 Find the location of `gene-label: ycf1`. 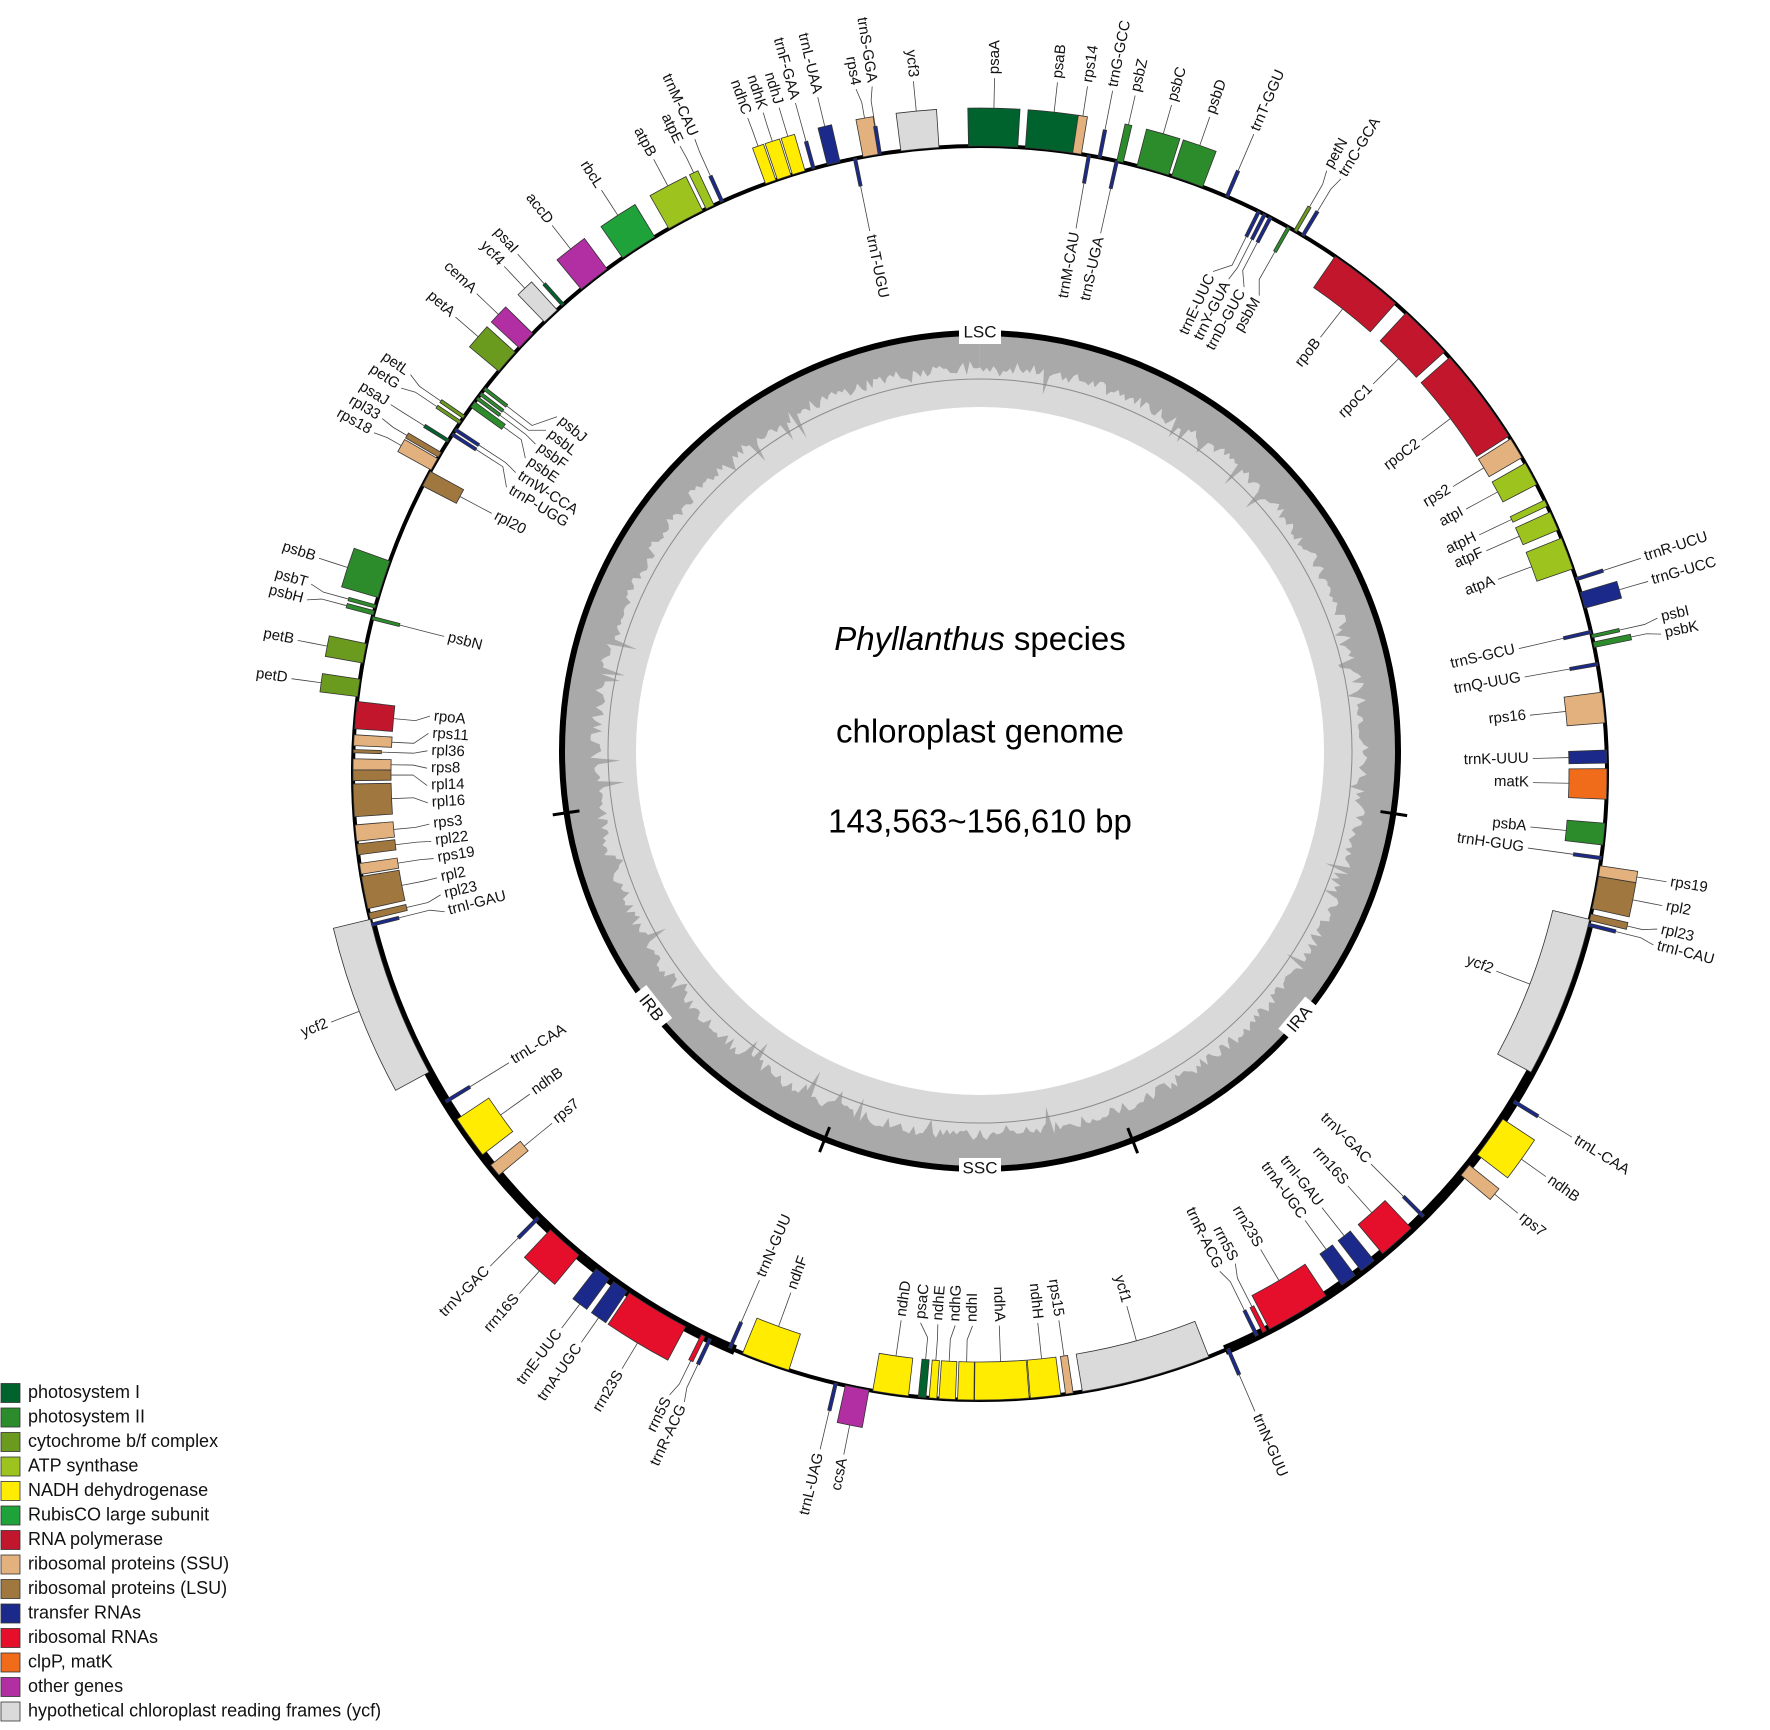

gene-label: ycf1 is located at coordinates (1123, 1288).